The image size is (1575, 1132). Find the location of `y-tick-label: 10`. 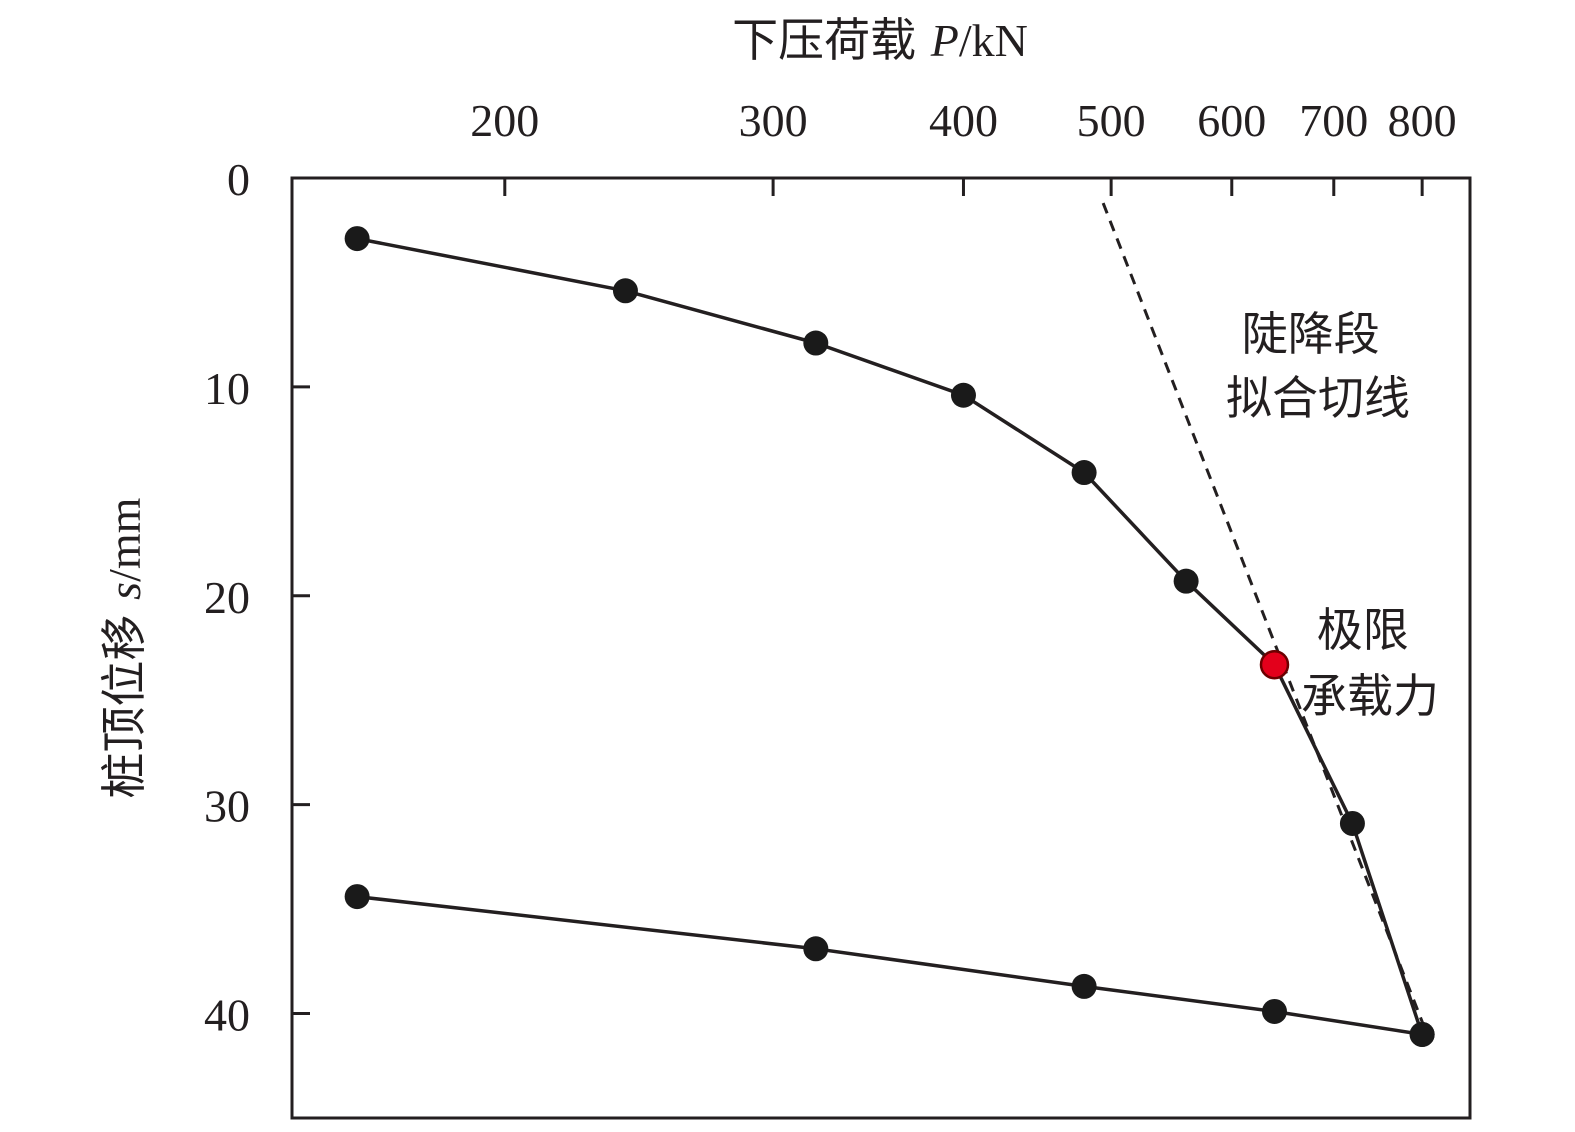

y-tick-label: 10 is located at coordinates (227, 388).